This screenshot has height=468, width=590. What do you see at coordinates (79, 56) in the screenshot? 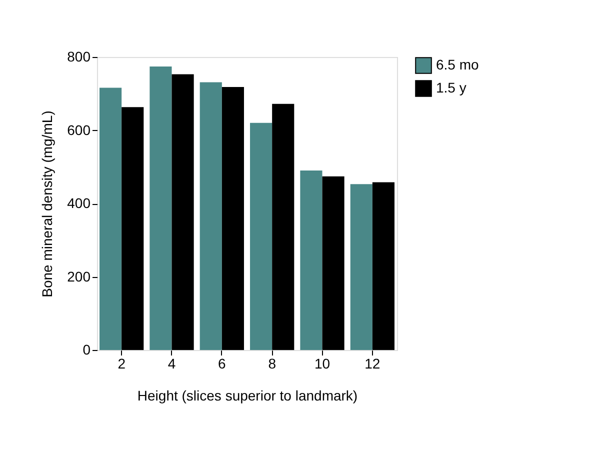
I see `y-tick-label: 800` at bounding box center [79, 56].